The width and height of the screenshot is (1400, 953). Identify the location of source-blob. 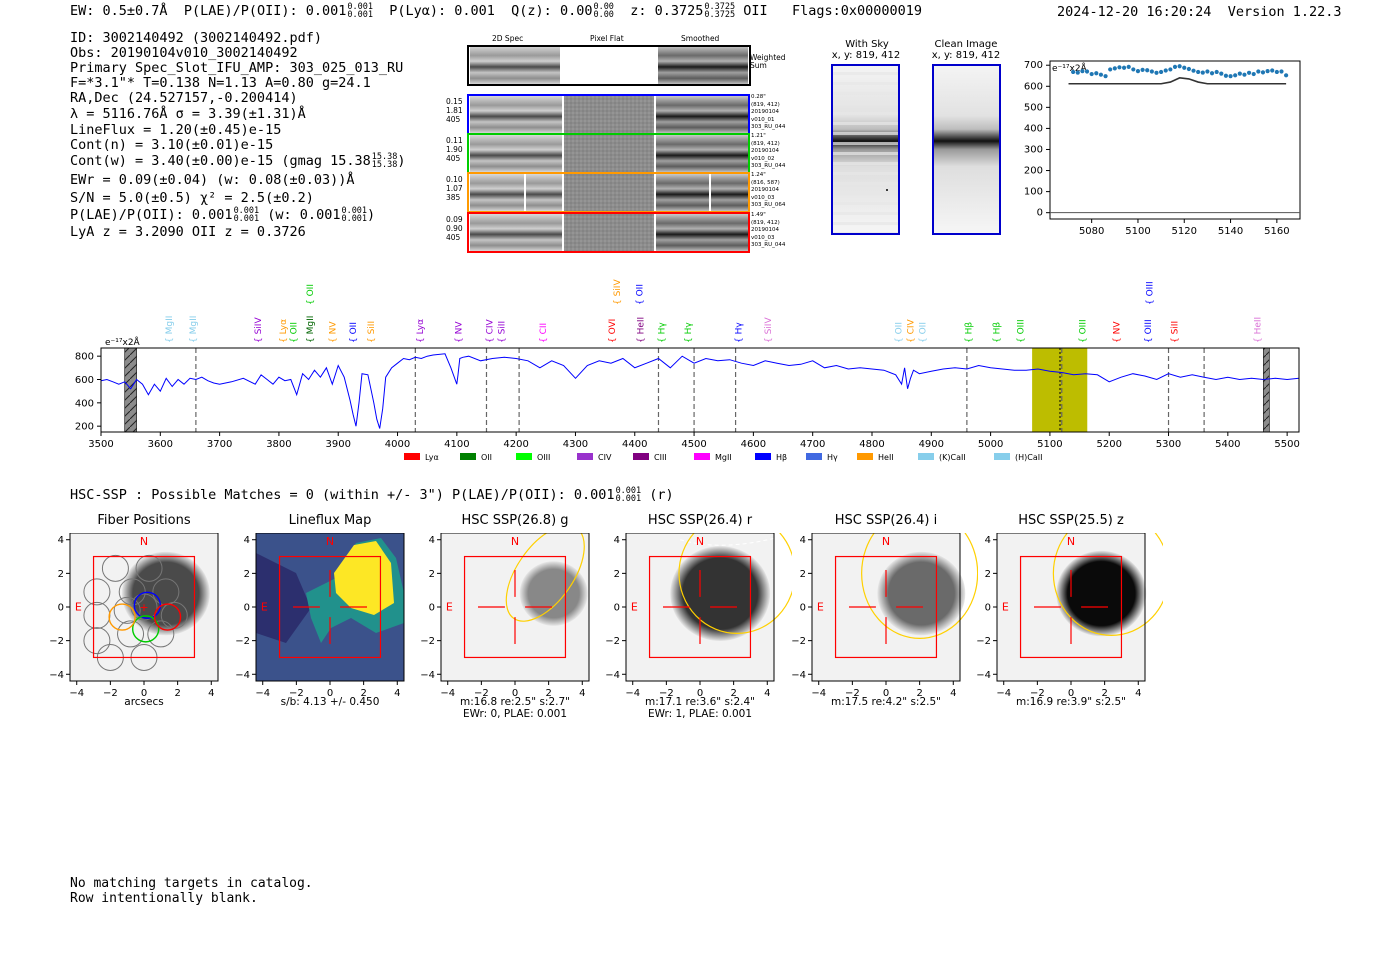
(1101, 593).